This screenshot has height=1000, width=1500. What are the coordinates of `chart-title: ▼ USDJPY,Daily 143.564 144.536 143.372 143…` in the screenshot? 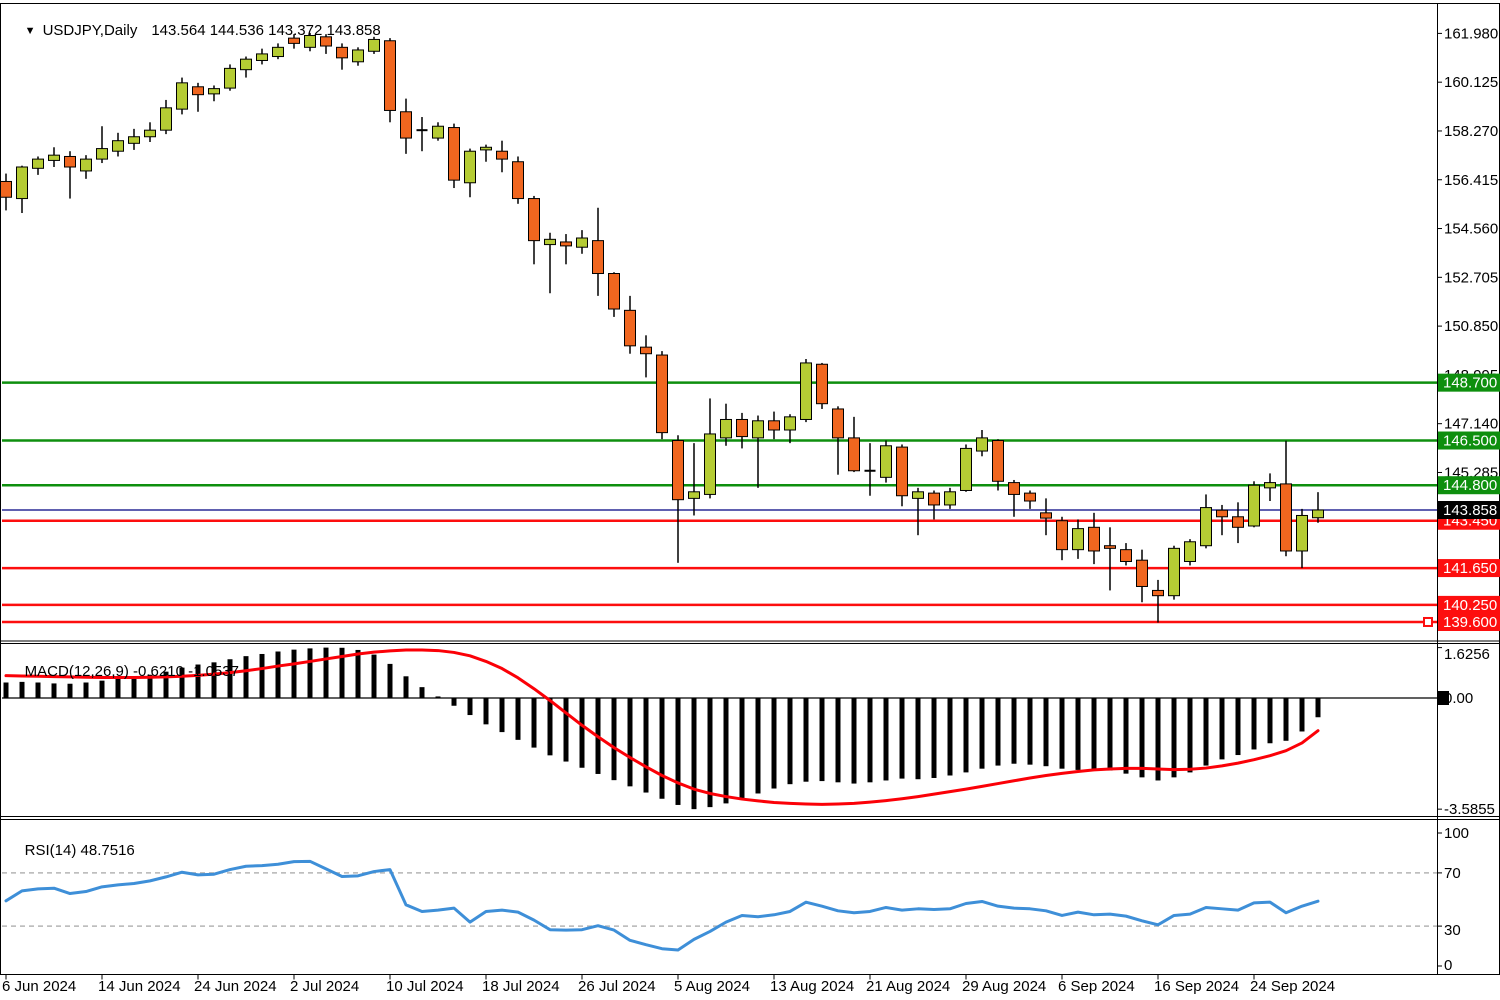 It's located at (194, 30).